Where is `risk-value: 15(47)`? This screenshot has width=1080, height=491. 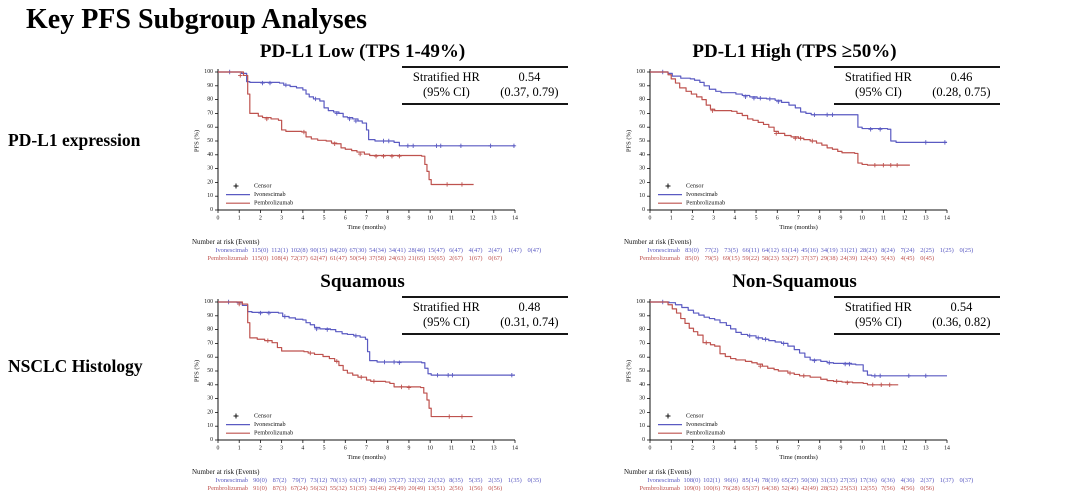
risk-value: 15(47) is located at coordinates (436, 250).